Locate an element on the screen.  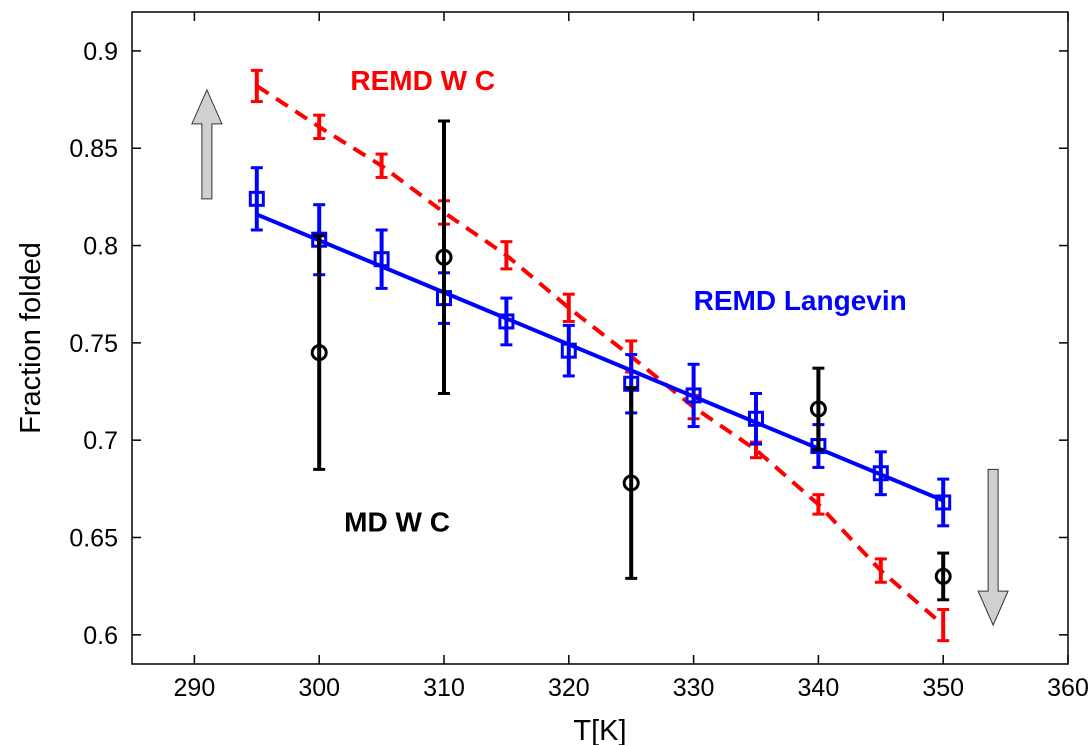
x-tick-label: 320 is located at coordinates (569, 688).